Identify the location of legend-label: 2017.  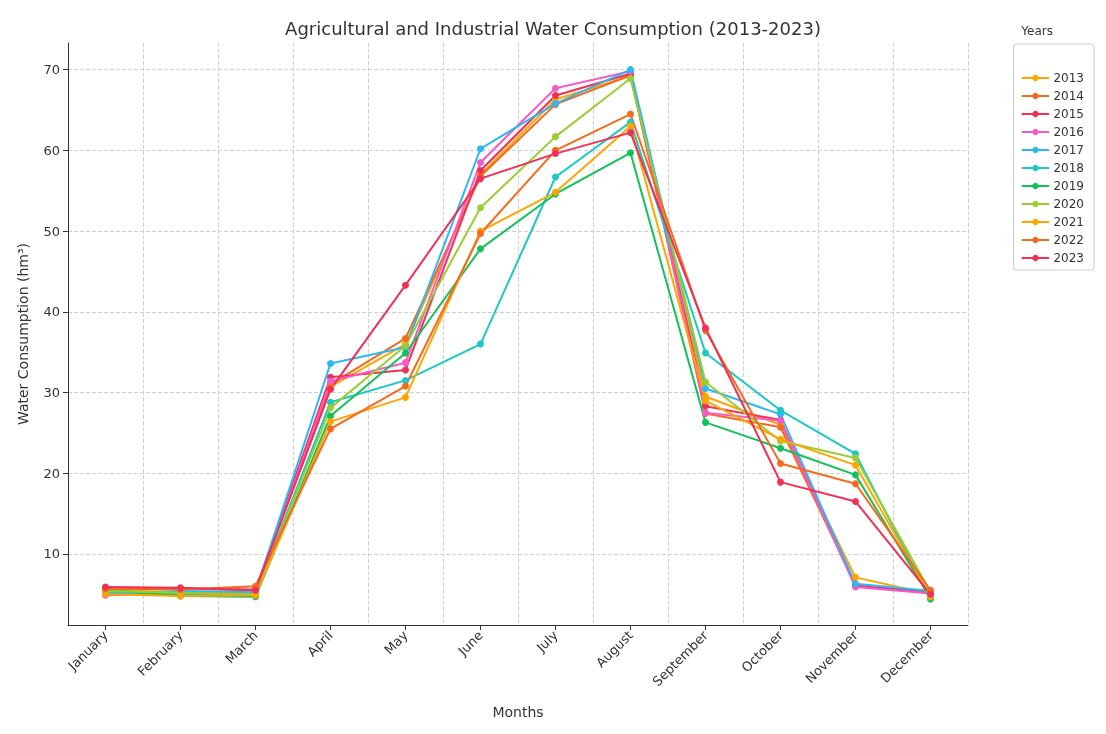
(1069, 150).